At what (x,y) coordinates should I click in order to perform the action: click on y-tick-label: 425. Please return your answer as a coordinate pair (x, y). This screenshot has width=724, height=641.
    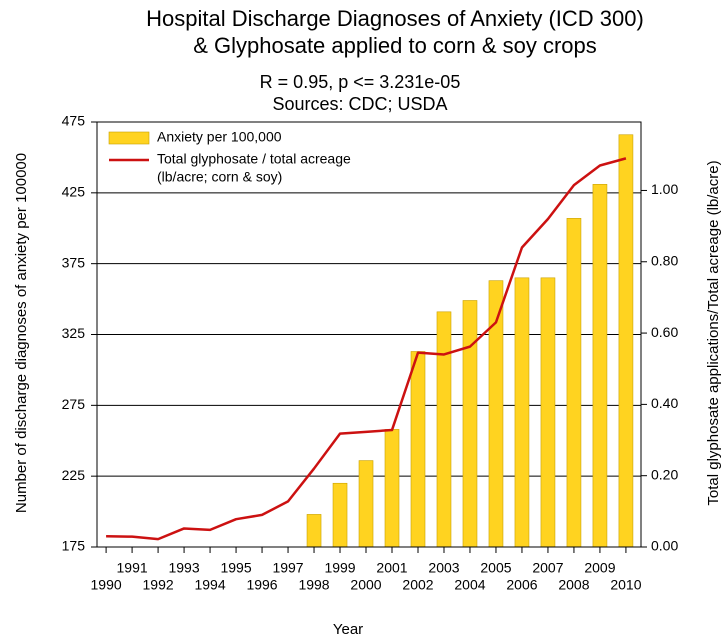
    Looking at the image, I should click on (74, 192).